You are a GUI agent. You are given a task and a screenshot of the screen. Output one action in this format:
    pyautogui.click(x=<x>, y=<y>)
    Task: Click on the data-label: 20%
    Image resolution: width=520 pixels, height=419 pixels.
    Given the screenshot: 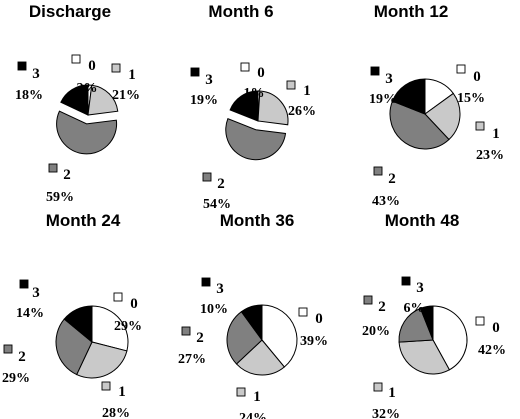 What is the action you would take?
    pyautogui.click(x=376, y=331)
    